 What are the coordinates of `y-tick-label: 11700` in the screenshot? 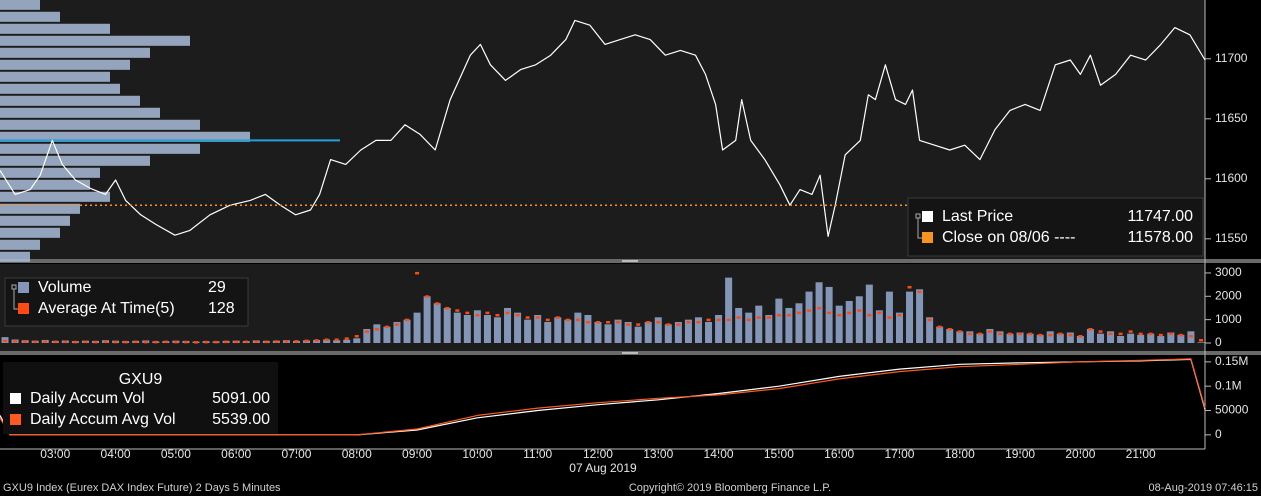 It's located at (1231, 58).